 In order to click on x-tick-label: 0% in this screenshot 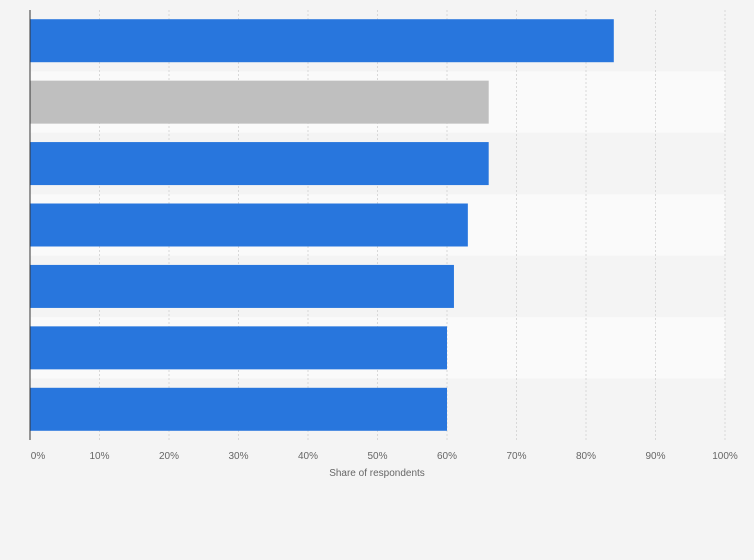, I will do `click(38, 456)`.